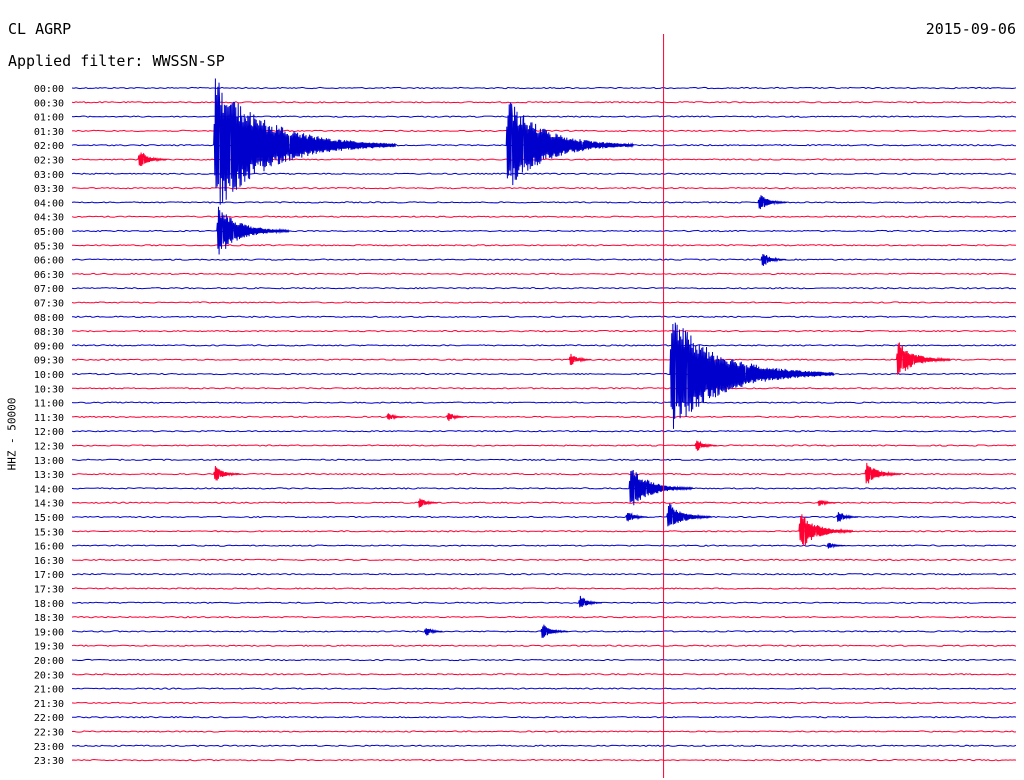  I want to click on trace-row-12:00, so click(544, 431).